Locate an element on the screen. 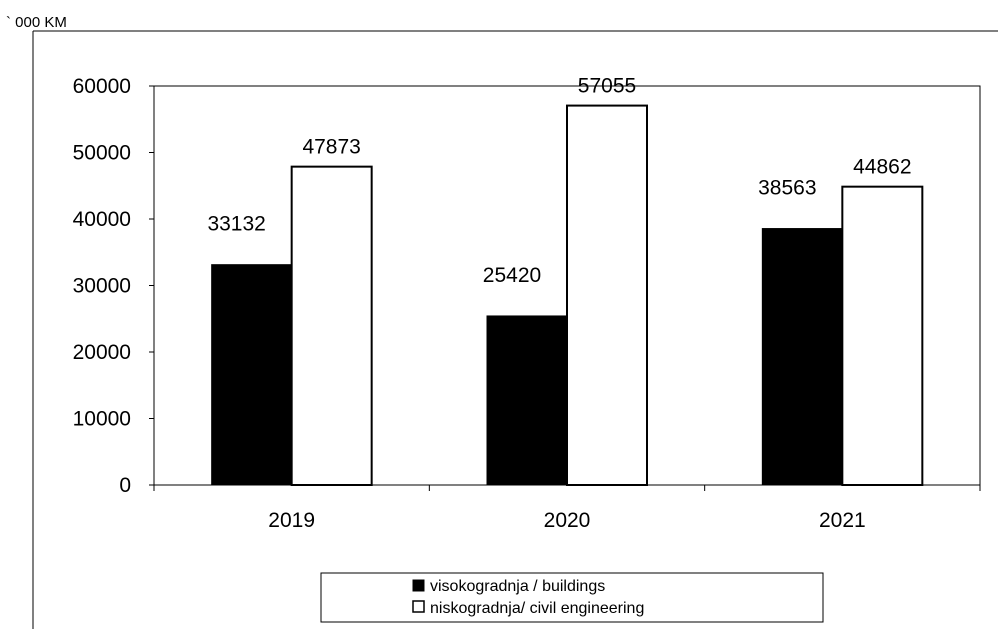 The height and width of the screenshot is (629, 998). y-tick-label: 0 is located at coordinates (125, 485).